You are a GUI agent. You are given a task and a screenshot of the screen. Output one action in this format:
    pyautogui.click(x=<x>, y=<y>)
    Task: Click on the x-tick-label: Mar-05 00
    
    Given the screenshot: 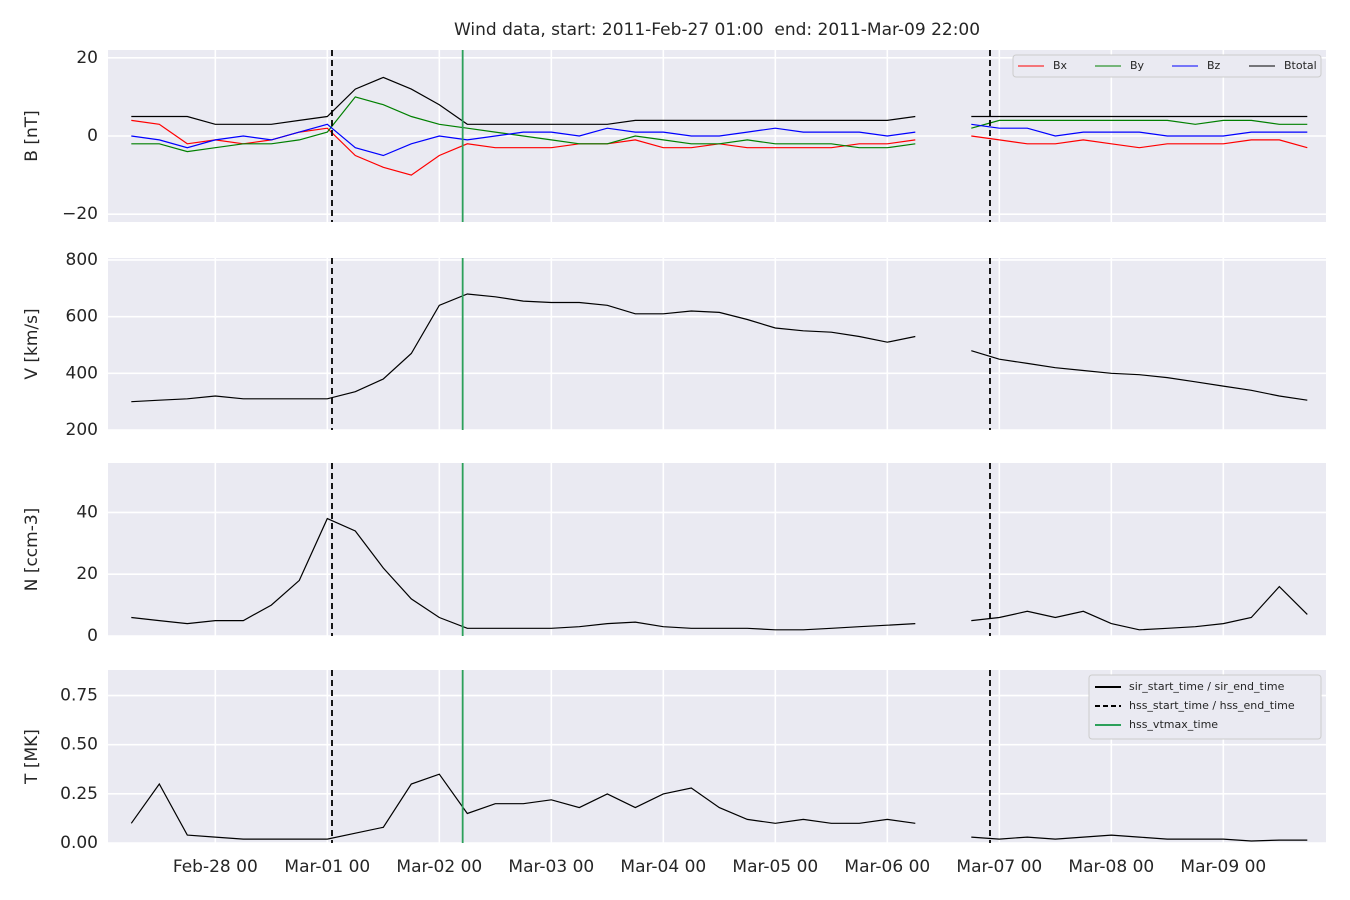 What is the action you would take?
    pyautogui.click(x=775, y=867)
    